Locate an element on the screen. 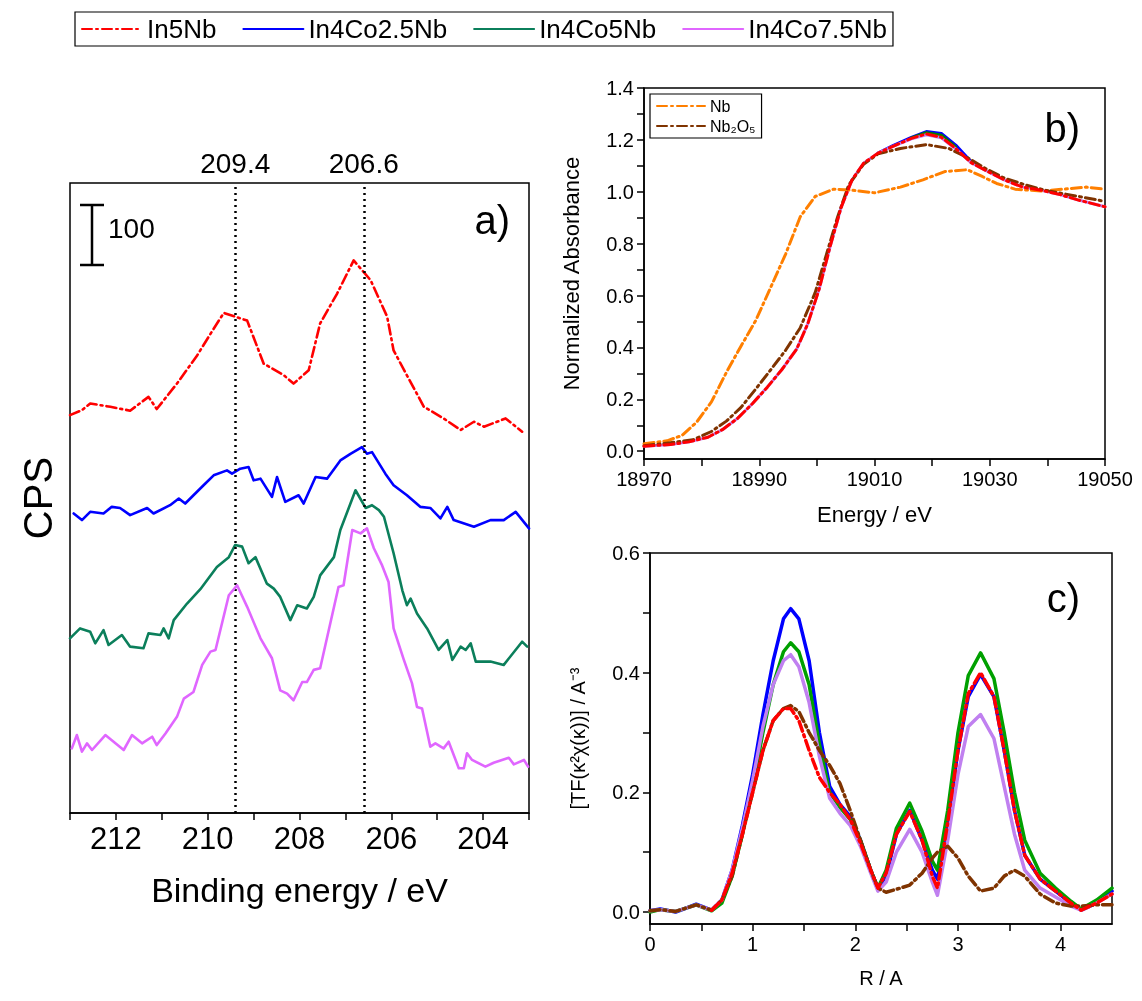 The height and width of the screenshot is (1001, 1142). y-tick-label: 0.8 is located at coordinates (620, 243).